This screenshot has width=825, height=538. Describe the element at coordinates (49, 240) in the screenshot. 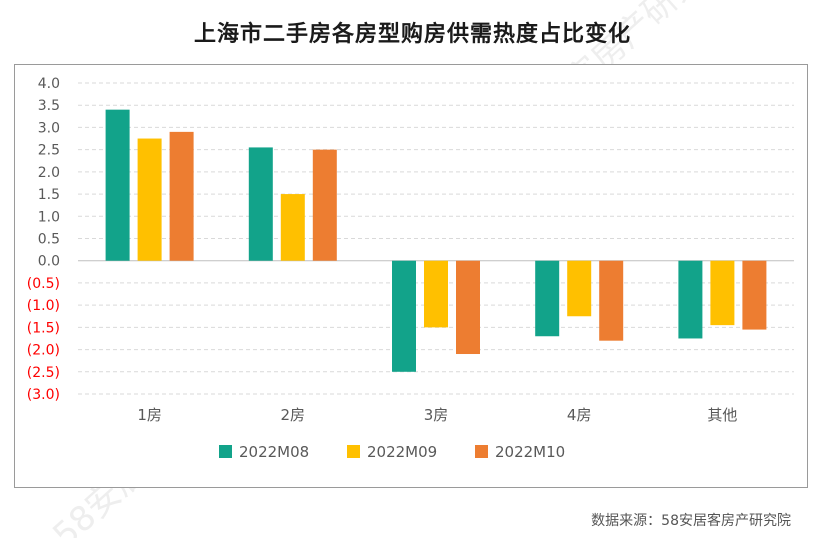

I see `y-tick-label: 0.5` at that location.